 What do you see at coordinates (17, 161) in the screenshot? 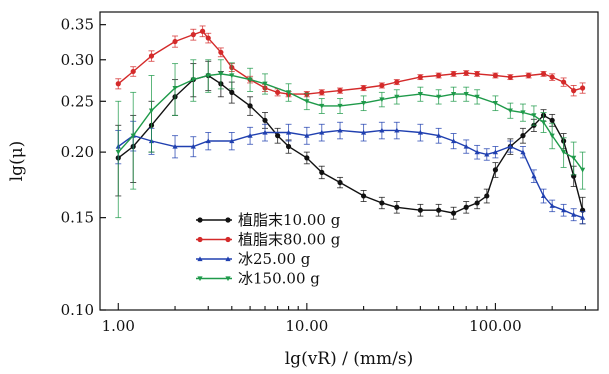
I see `y-axis-title: lg(μ)` at bounding box center [17, 161].